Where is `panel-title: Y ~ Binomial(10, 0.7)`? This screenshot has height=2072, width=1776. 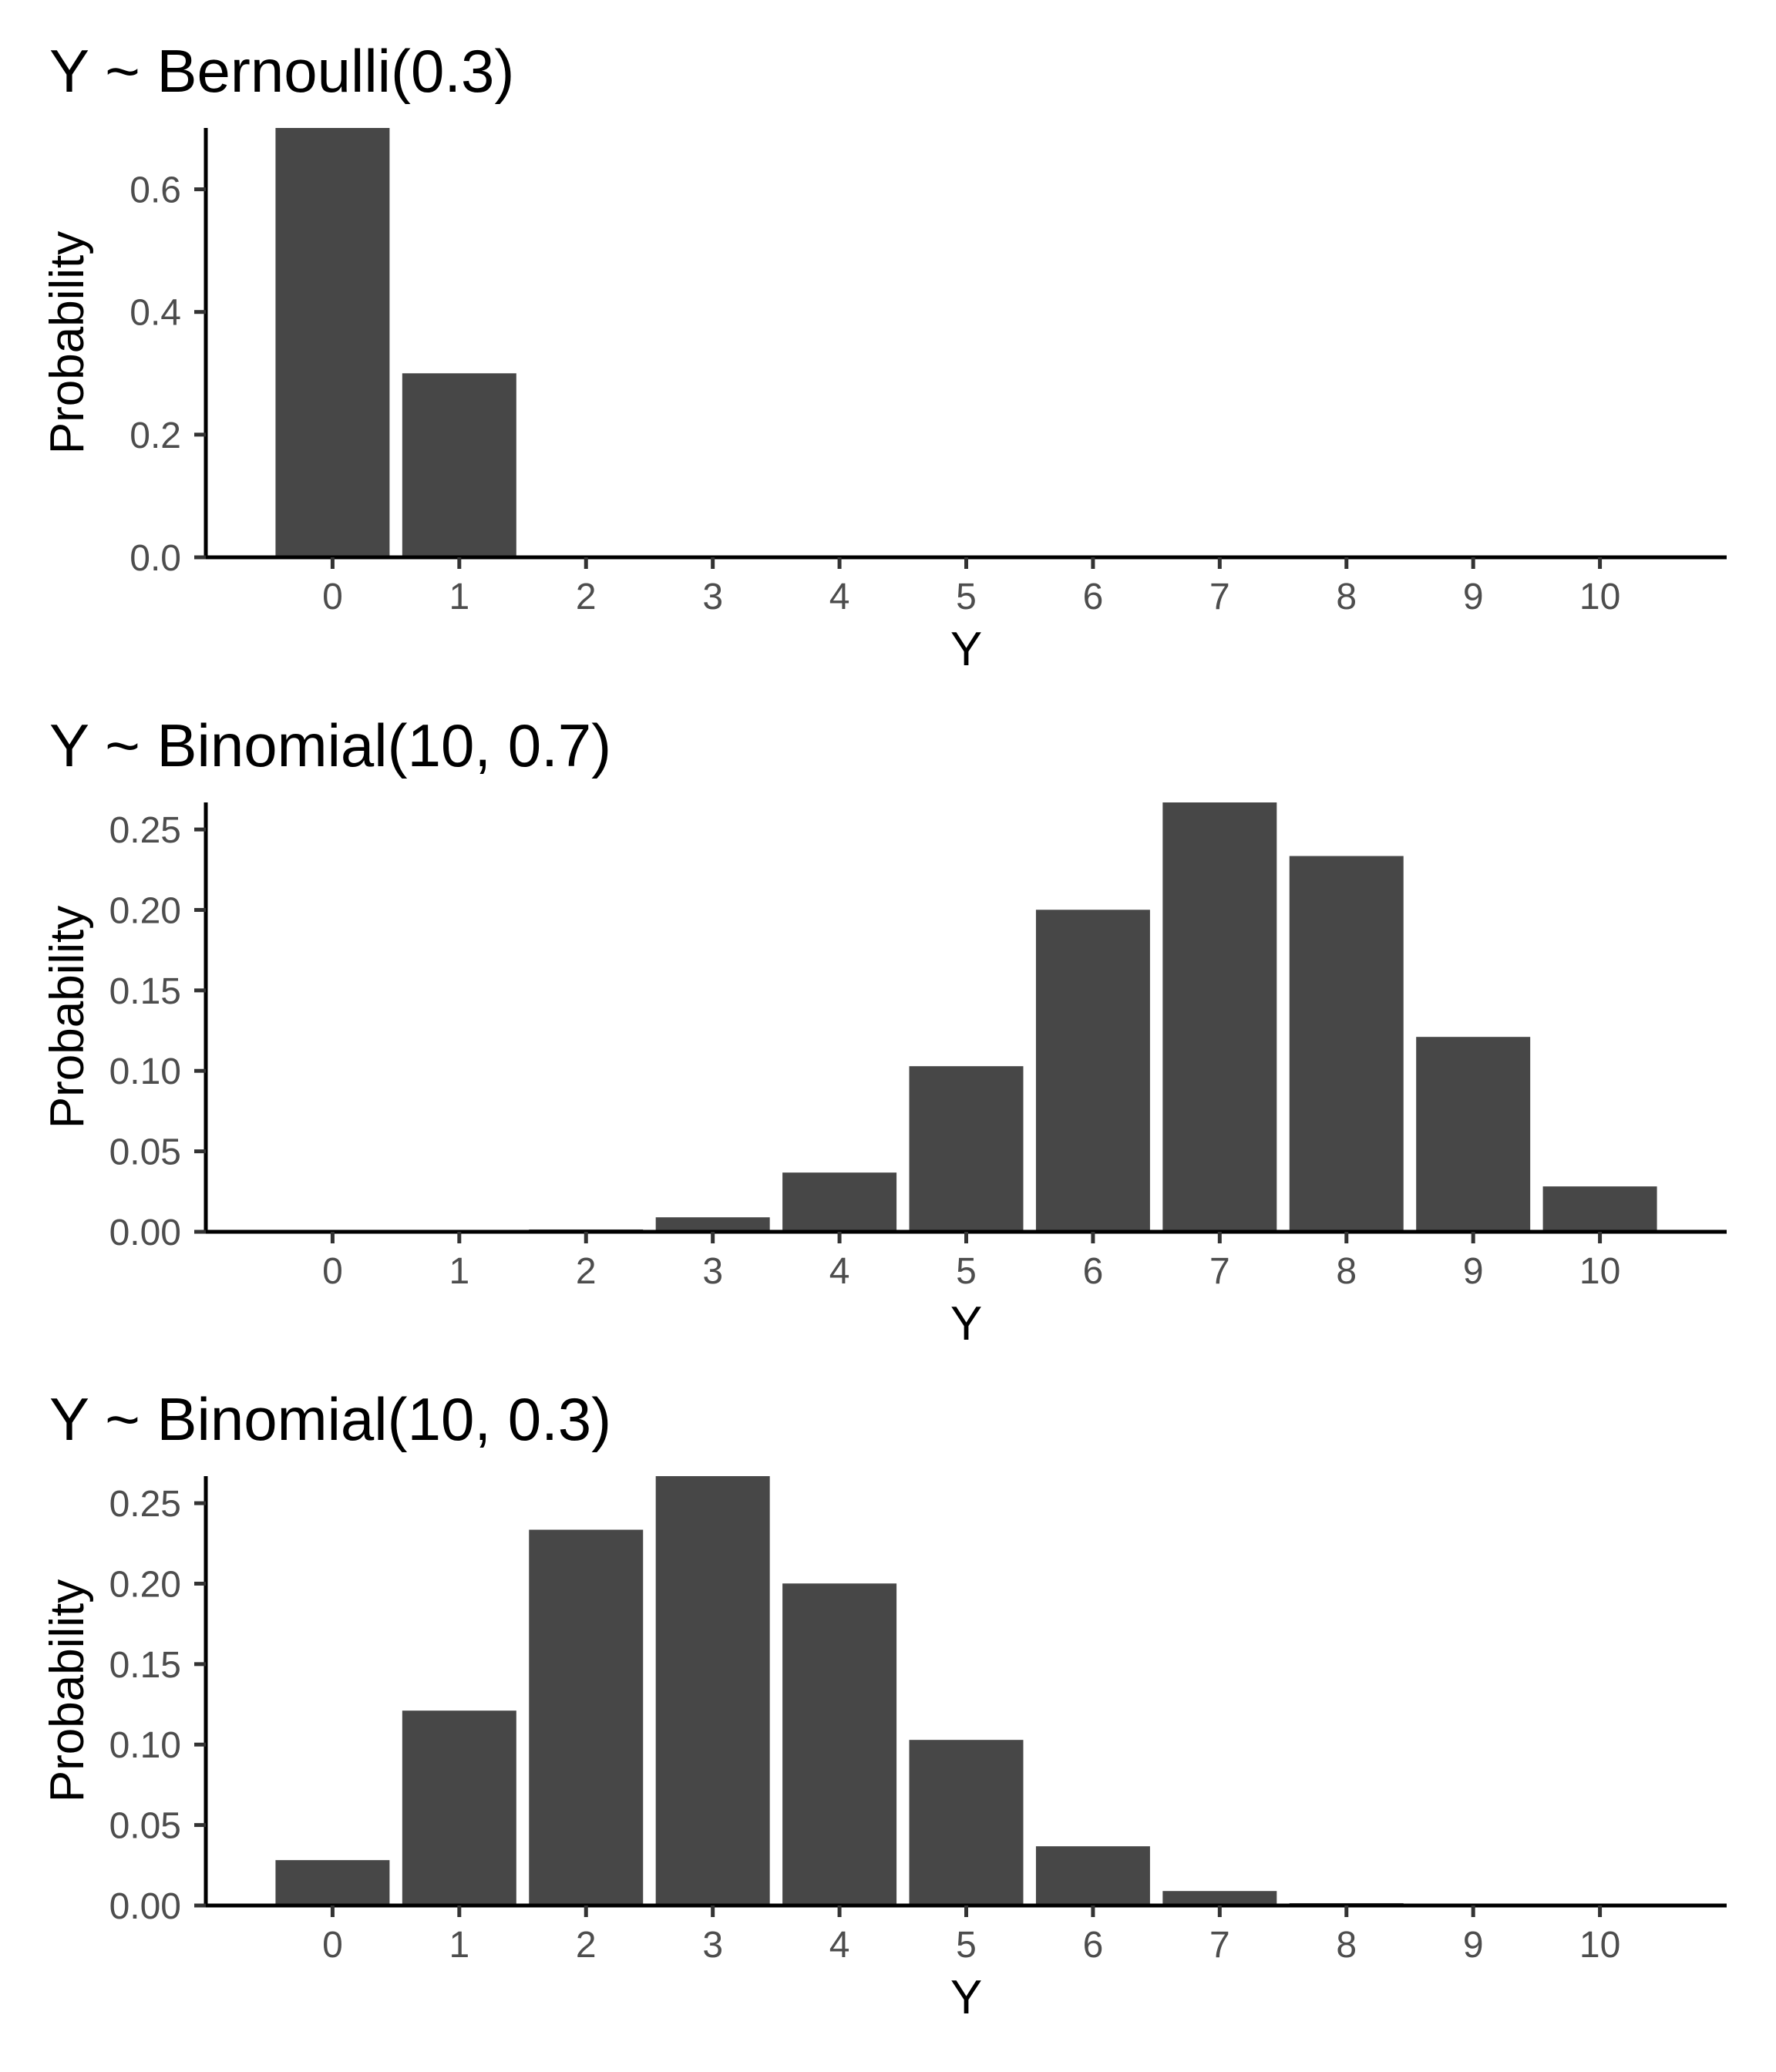 panel-title: Y ~ Binomial(10, 0.7) is located at coordinates (330, 745).